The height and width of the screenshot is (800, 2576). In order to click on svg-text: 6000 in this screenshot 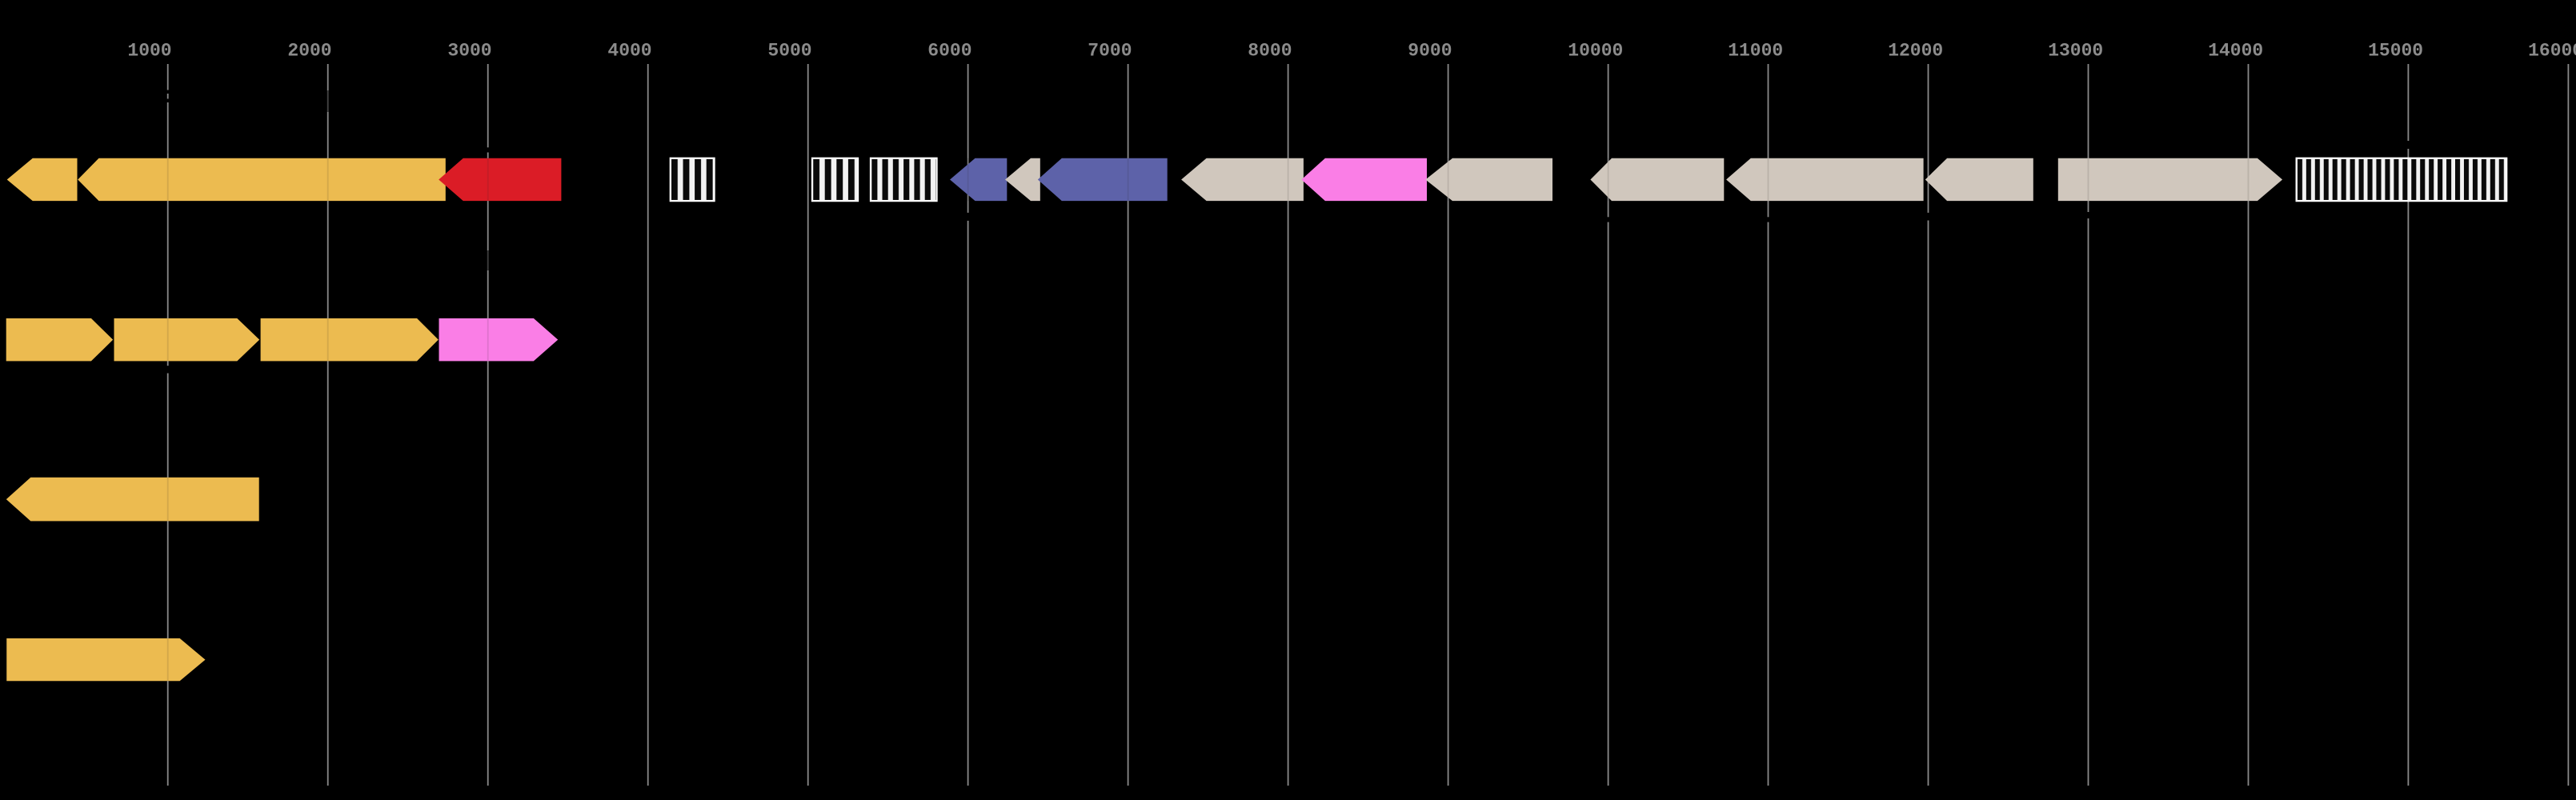, I will do `click(949, 51)`.